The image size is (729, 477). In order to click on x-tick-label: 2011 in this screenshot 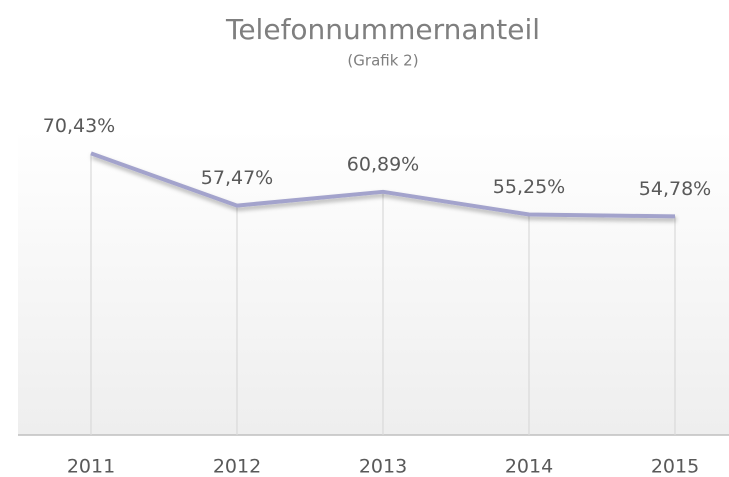, I will do `click(91, 466)`.